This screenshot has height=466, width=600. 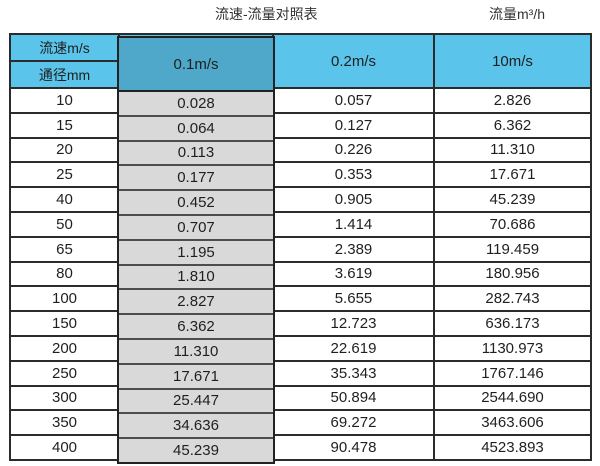 I want to click on flow-cell-0p1ms: 34.636, so click(x=196, y=427).